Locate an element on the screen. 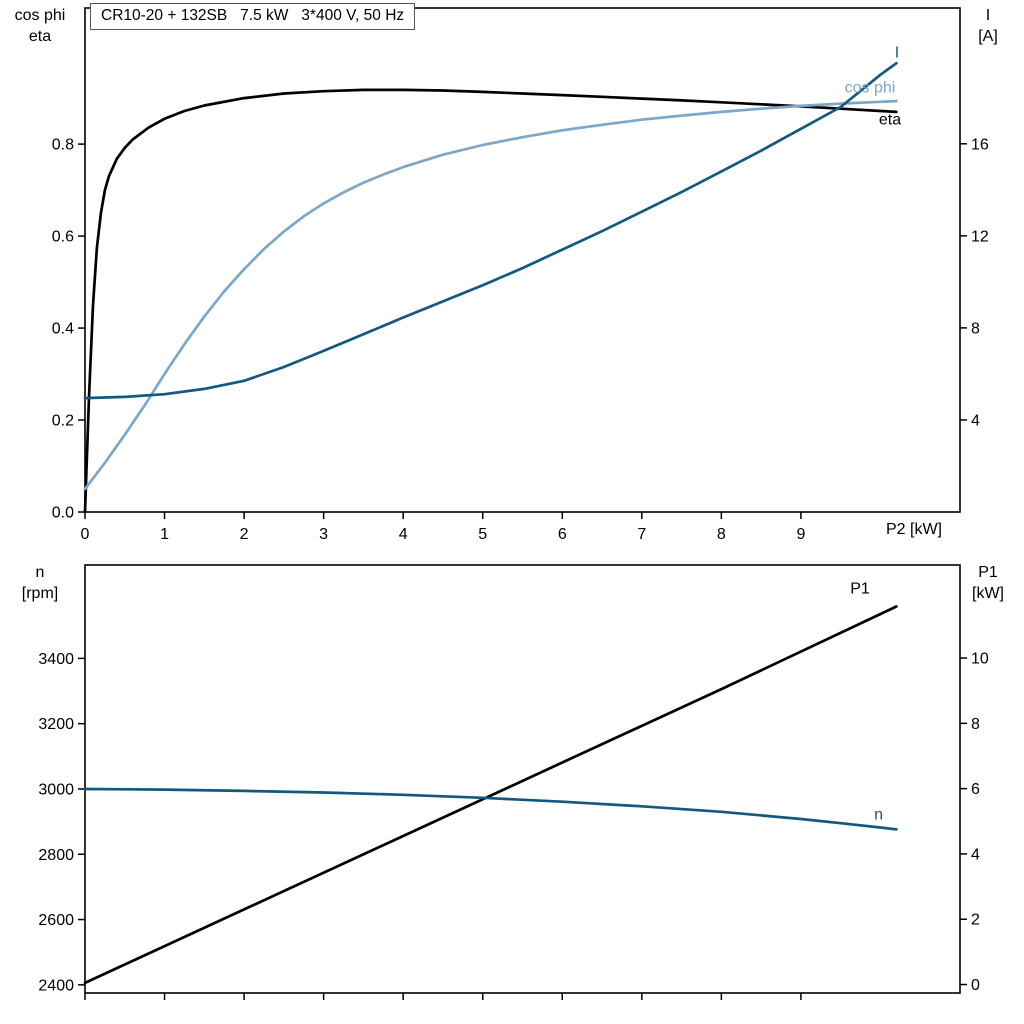  x-axis-title: P2 [kW] is located at coordinates (913, 529).